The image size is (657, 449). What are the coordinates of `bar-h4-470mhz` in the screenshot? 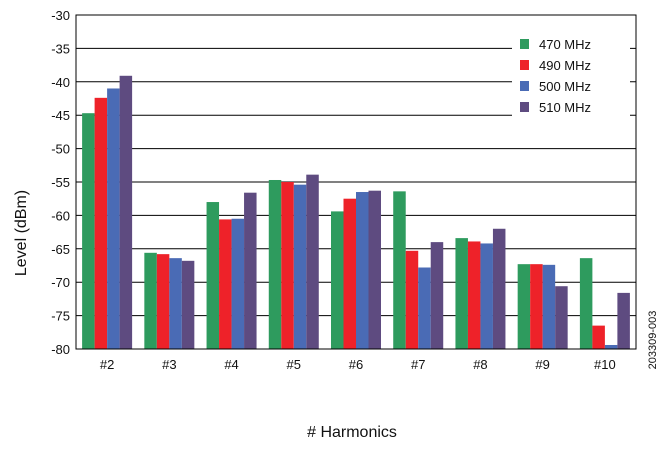 It's located at (213, 275).